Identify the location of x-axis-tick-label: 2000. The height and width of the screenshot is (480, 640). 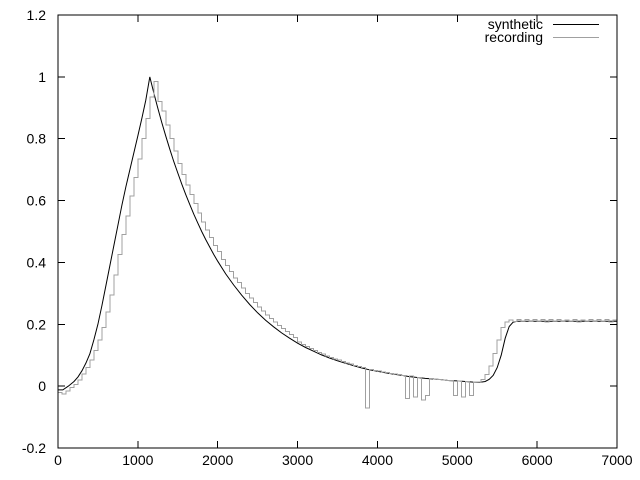
(217, 460).